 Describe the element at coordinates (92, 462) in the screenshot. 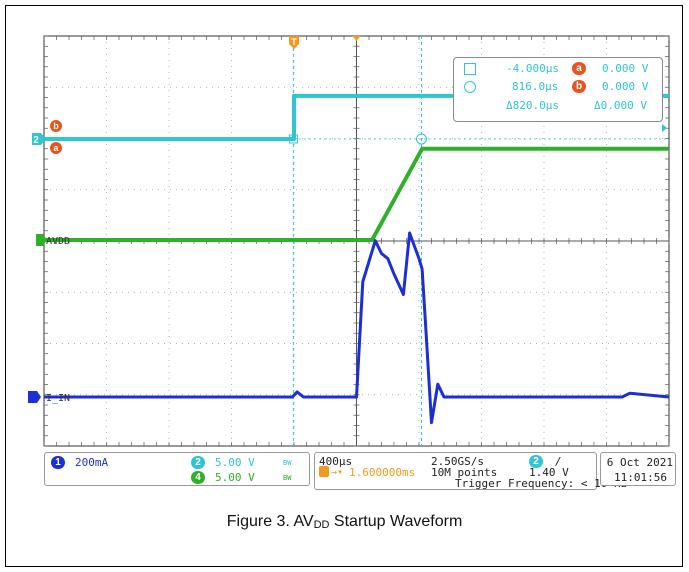

I see `ch1-scale: 200mA` at that location.